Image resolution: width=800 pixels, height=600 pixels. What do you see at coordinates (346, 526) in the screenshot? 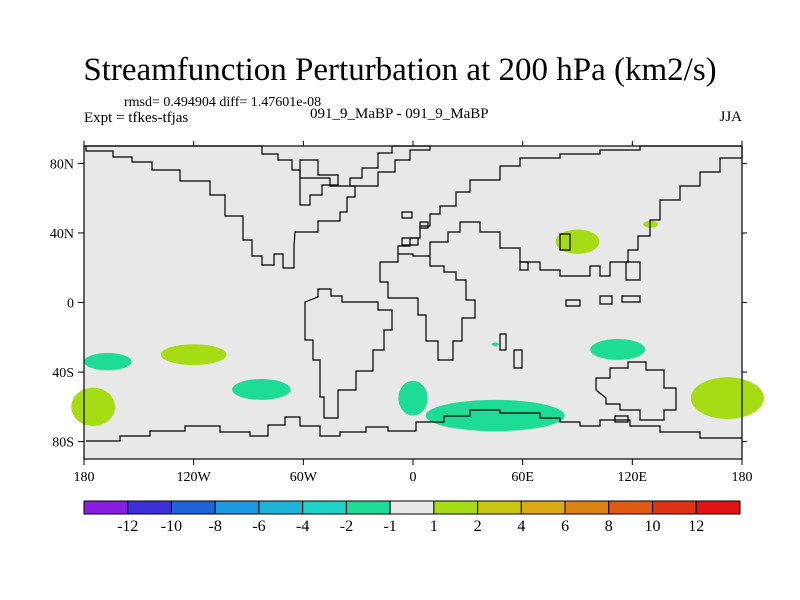
I see `colorbar-label-5: -2` at bounding box center [346, 526].